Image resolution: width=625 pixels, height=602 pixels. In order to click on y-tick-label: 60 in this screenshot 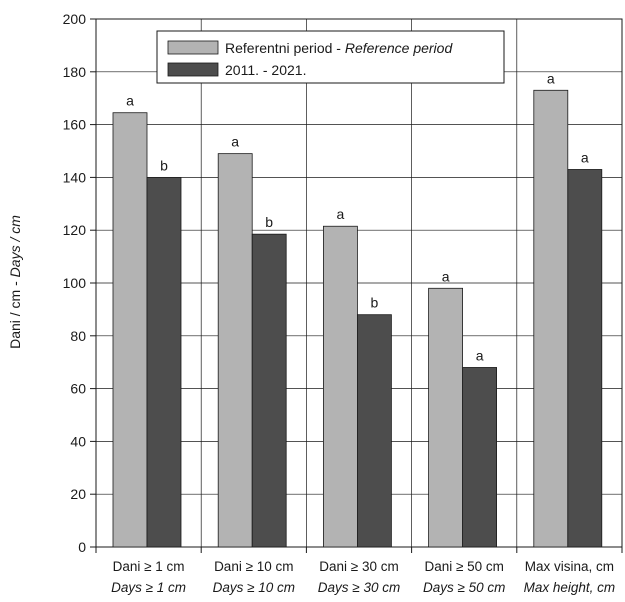, I will do `click(78, 389)`.